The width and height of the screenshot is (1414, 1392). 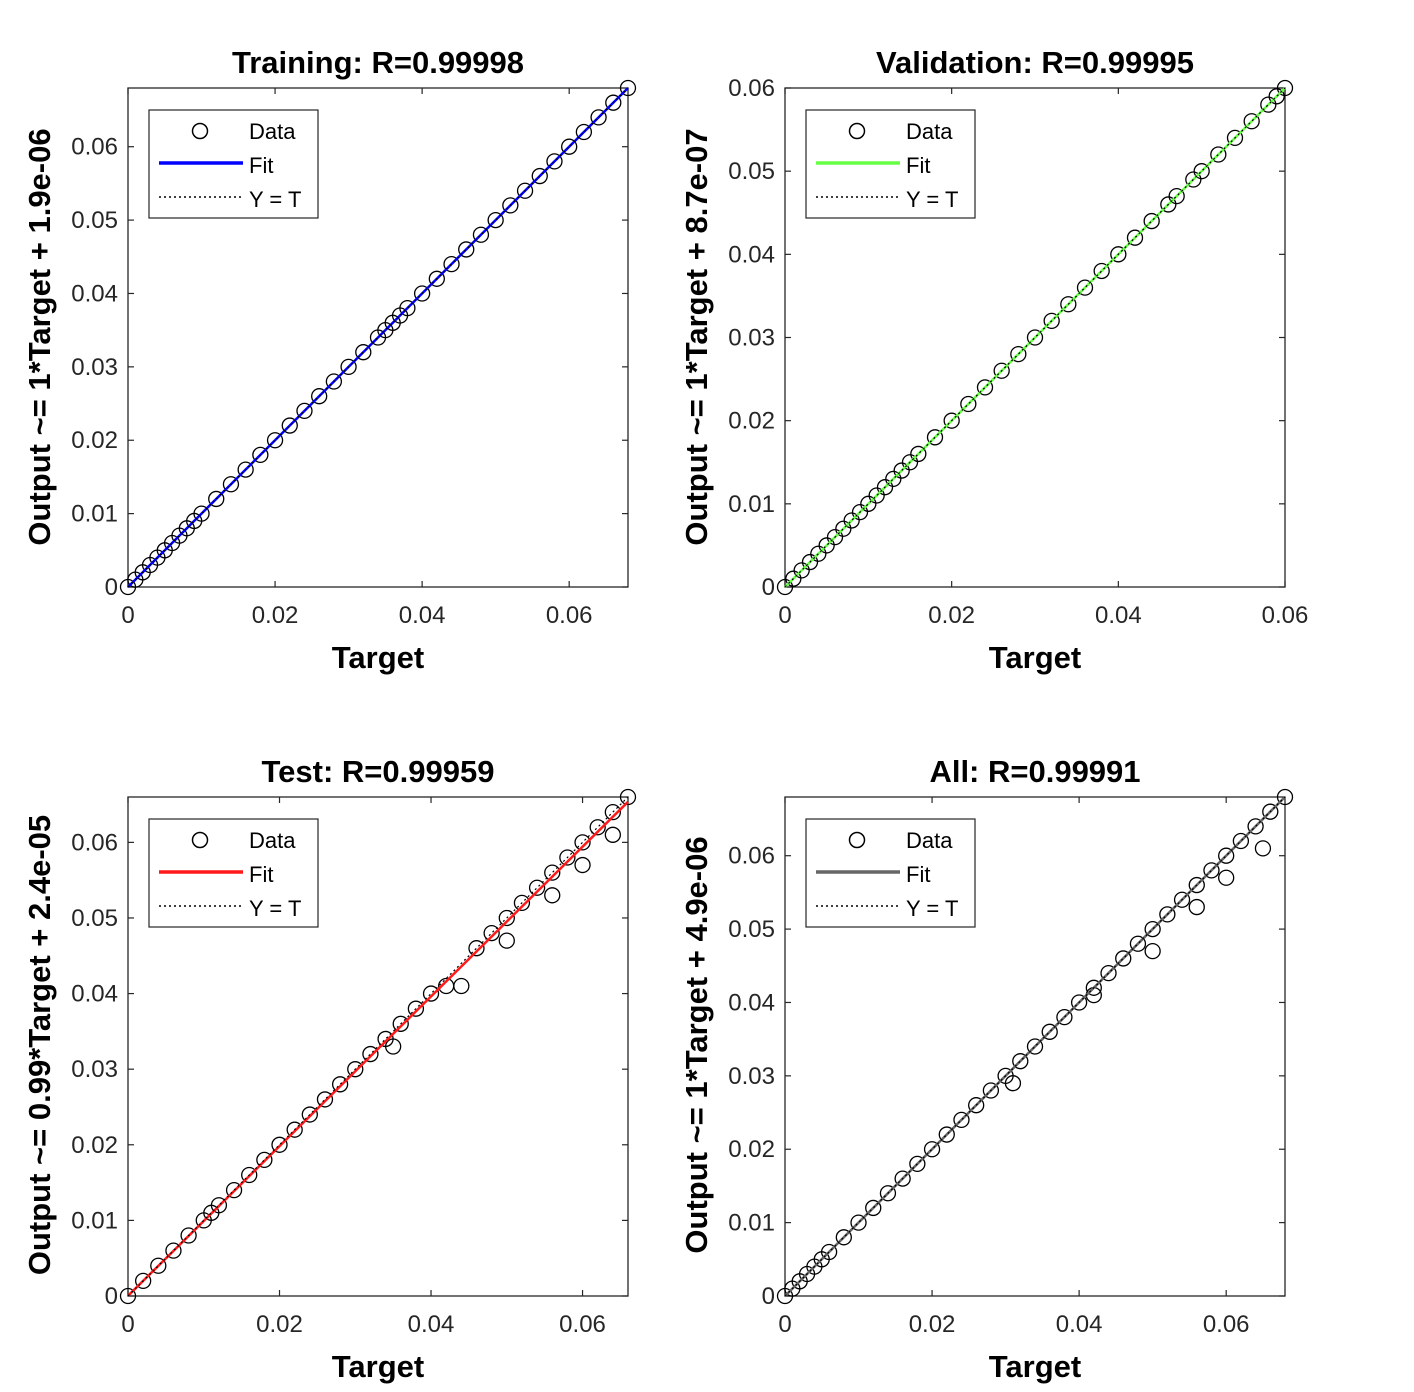 What do you see at coordinates (39, 336) in the screenshot?
I see `y-axis-label: Output ~= 1*Target + 1.9e-06` at bounding box center [39, 336].